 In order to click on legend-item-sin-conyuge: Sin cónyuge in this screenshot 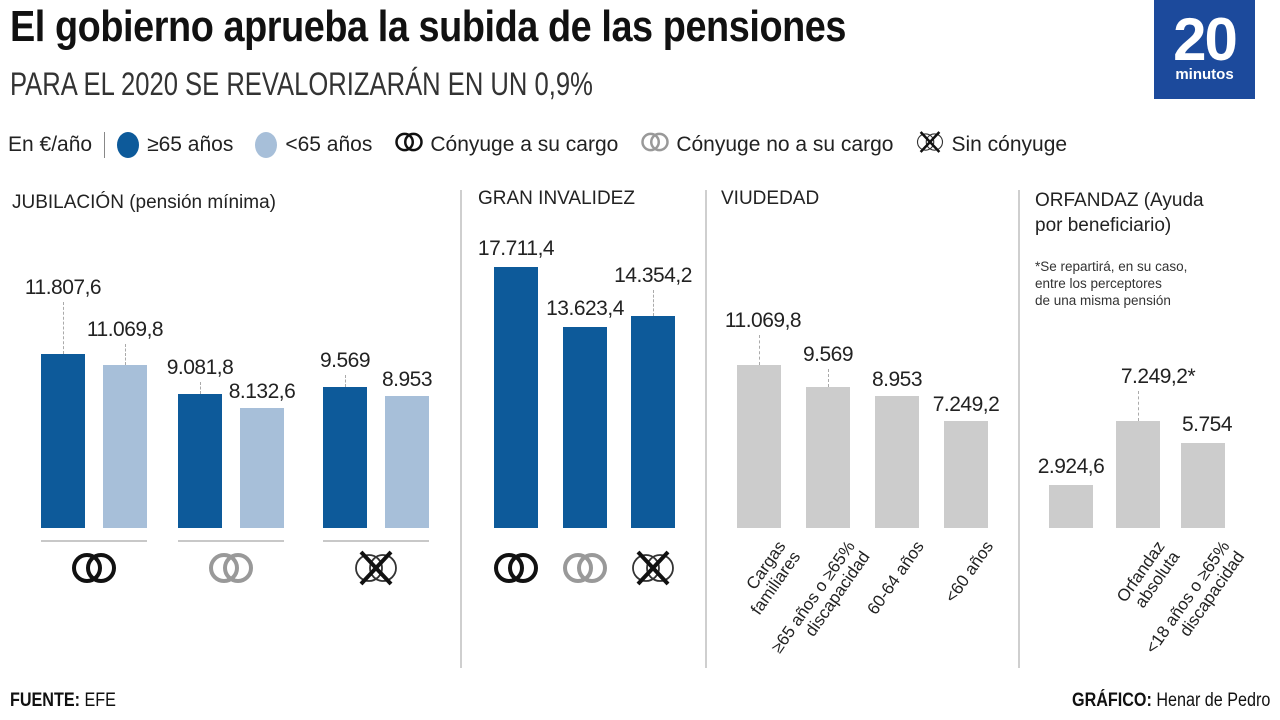, I will do `click(991, 145)`.